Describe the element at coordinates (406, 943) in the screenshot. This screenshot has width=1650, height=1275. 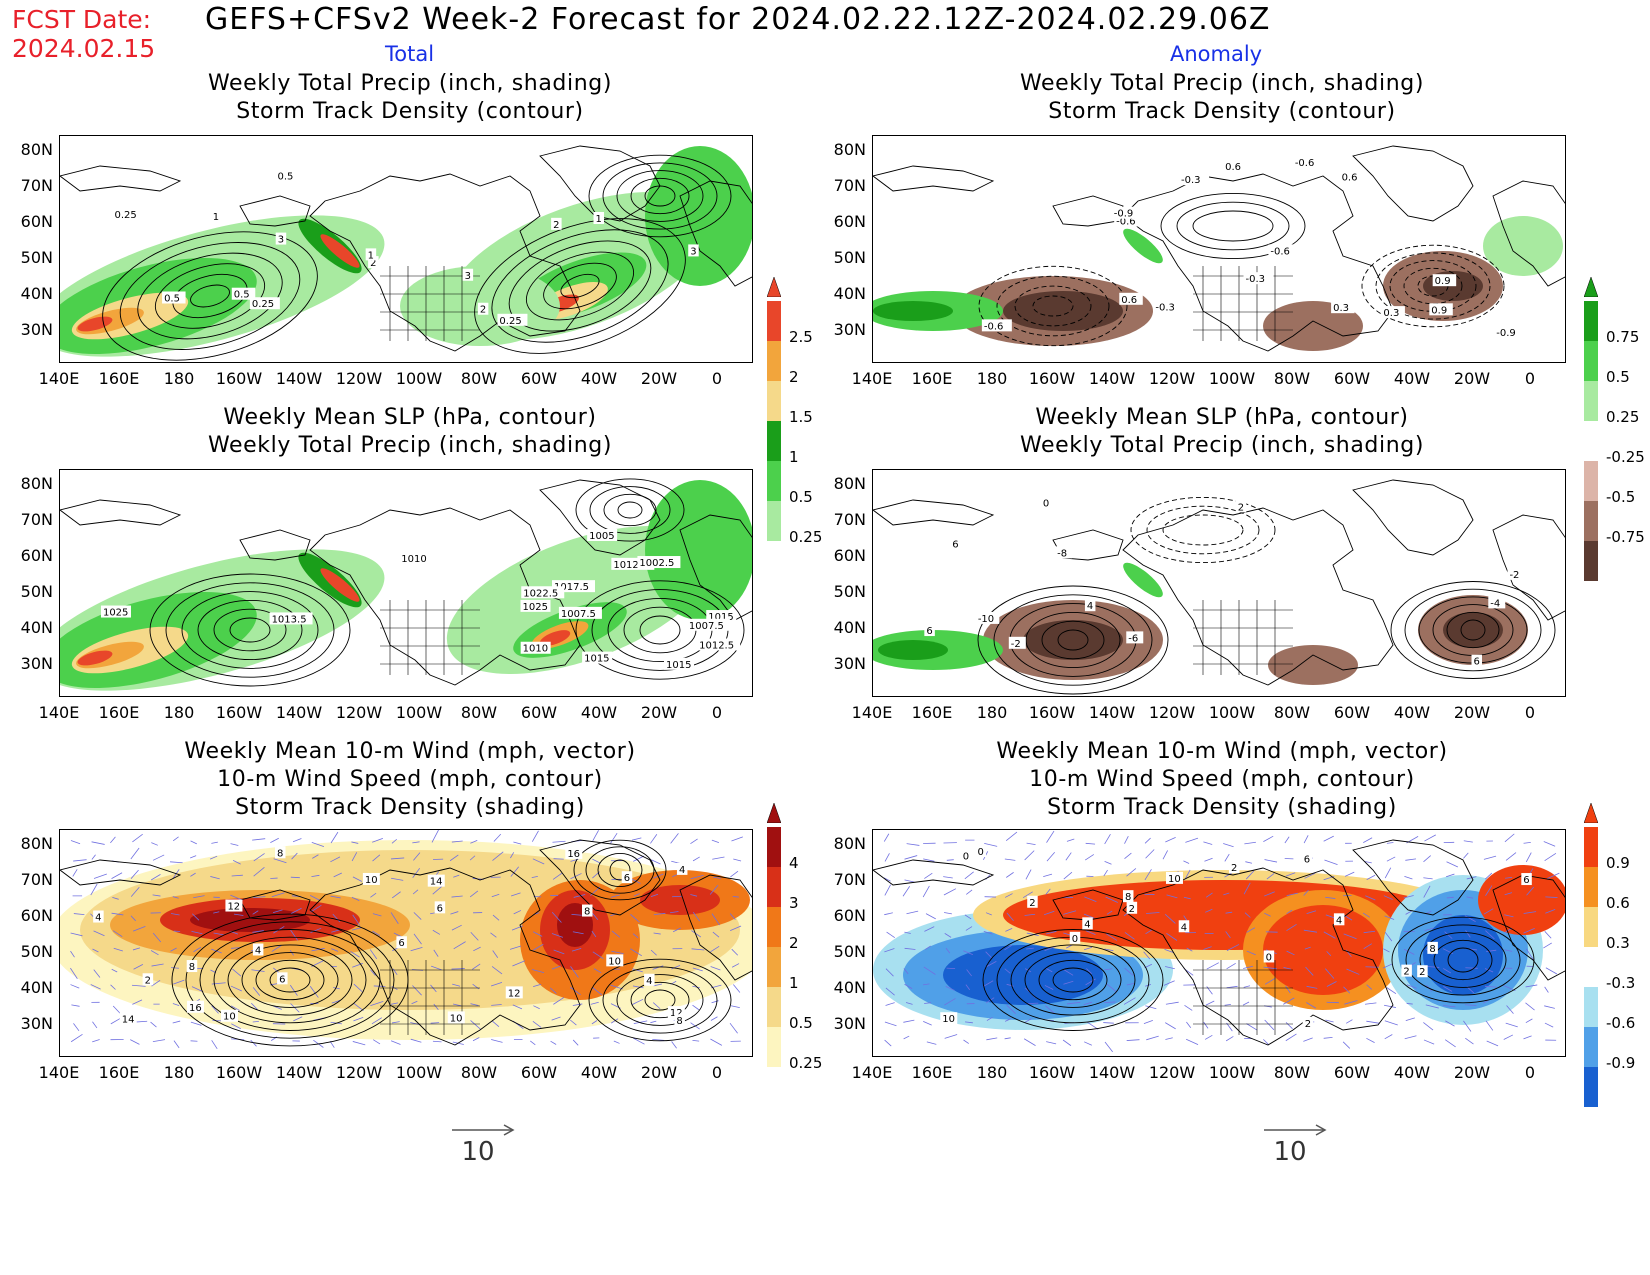
I see `map-panel-total-wind: 4 6 12 10 8 6 2 6 4 4 8 10 12 14 16 8 6 16 14 12 10 4 10 8` at that location.